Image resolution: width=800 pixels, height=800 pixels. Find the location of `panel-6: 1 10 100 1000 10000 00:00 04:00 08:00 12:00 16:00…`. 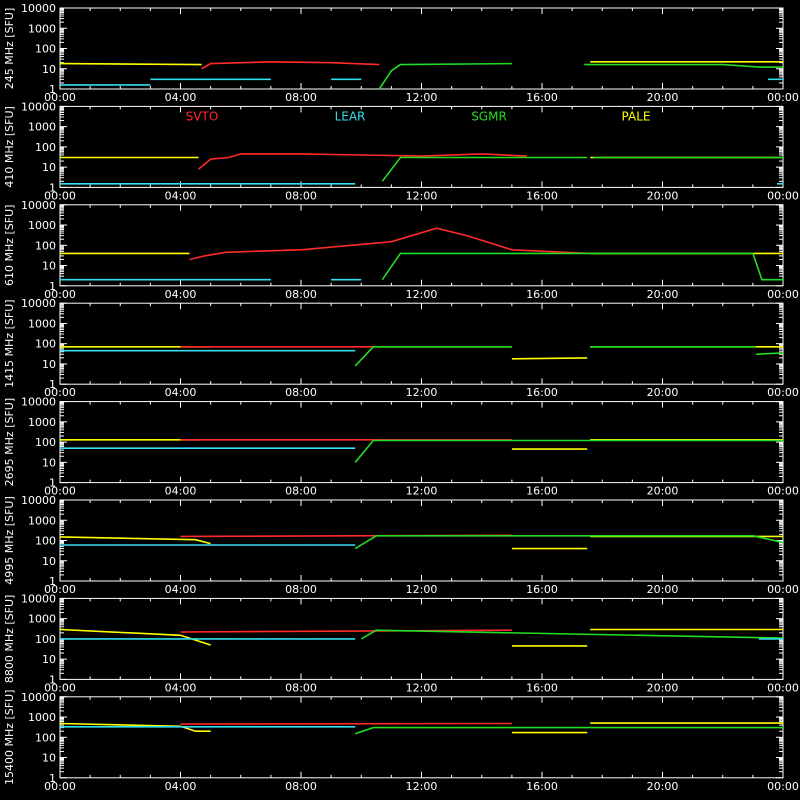

panel-6: 1 10 100 1000 10000 00:00 04:00 08:00 12:00 16:00… is located at coordinates (401, 643).